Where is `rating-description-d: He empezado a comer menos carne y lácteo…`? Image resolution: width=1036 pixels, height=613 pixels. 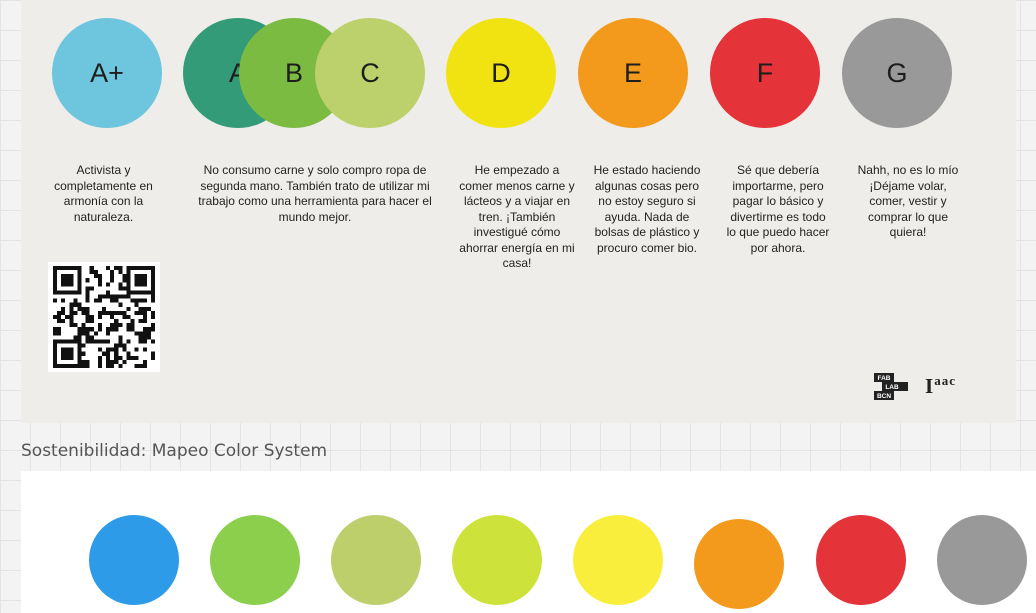 rating-description-d: He empezado a comer menos carne y lácteo… is located at coordinates (517, 216).